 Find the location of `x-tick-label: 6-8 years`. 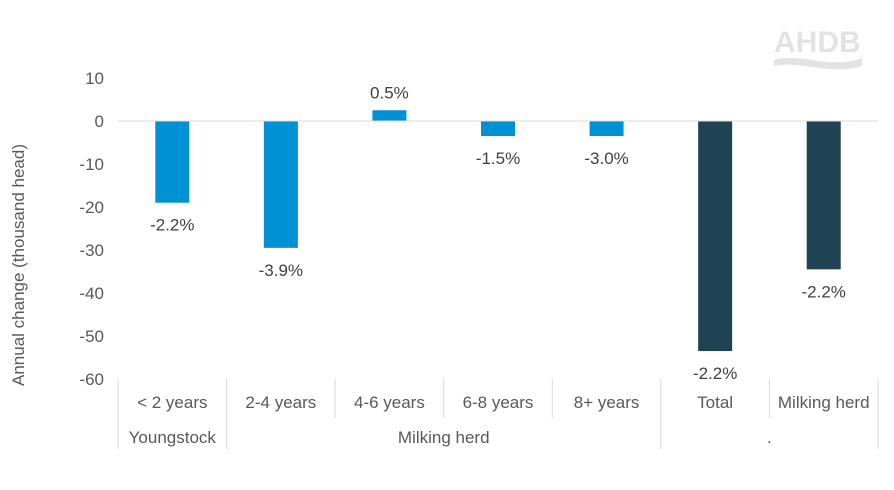

x-tick-label: 6-8 years is located at coordinates (498, 402).